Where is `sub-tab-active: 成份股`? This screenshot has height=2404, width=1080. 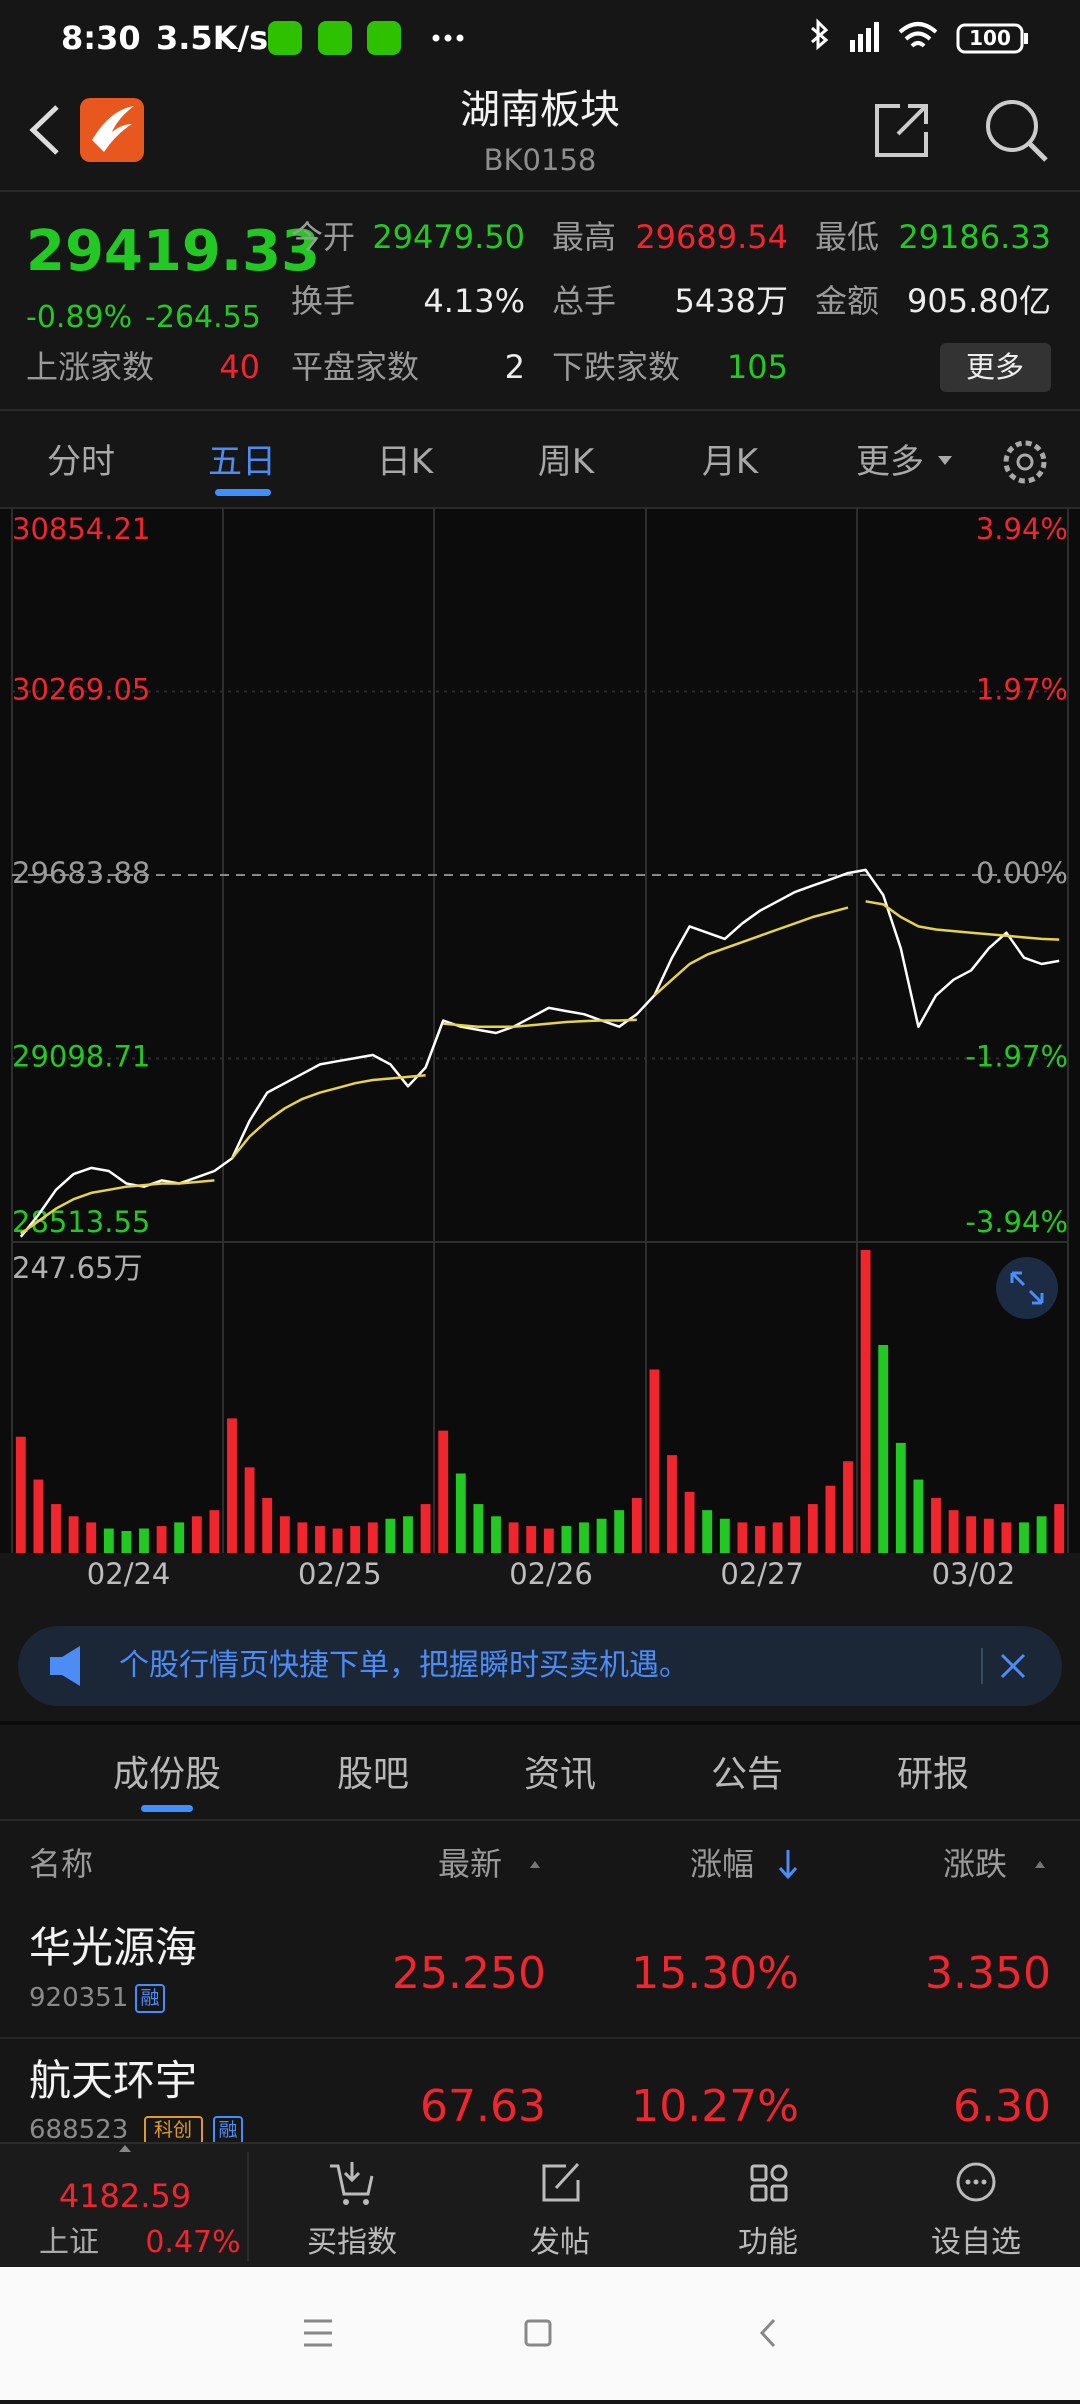
sub-tab-active: 成份股 is located at coordinates (167, 1774).